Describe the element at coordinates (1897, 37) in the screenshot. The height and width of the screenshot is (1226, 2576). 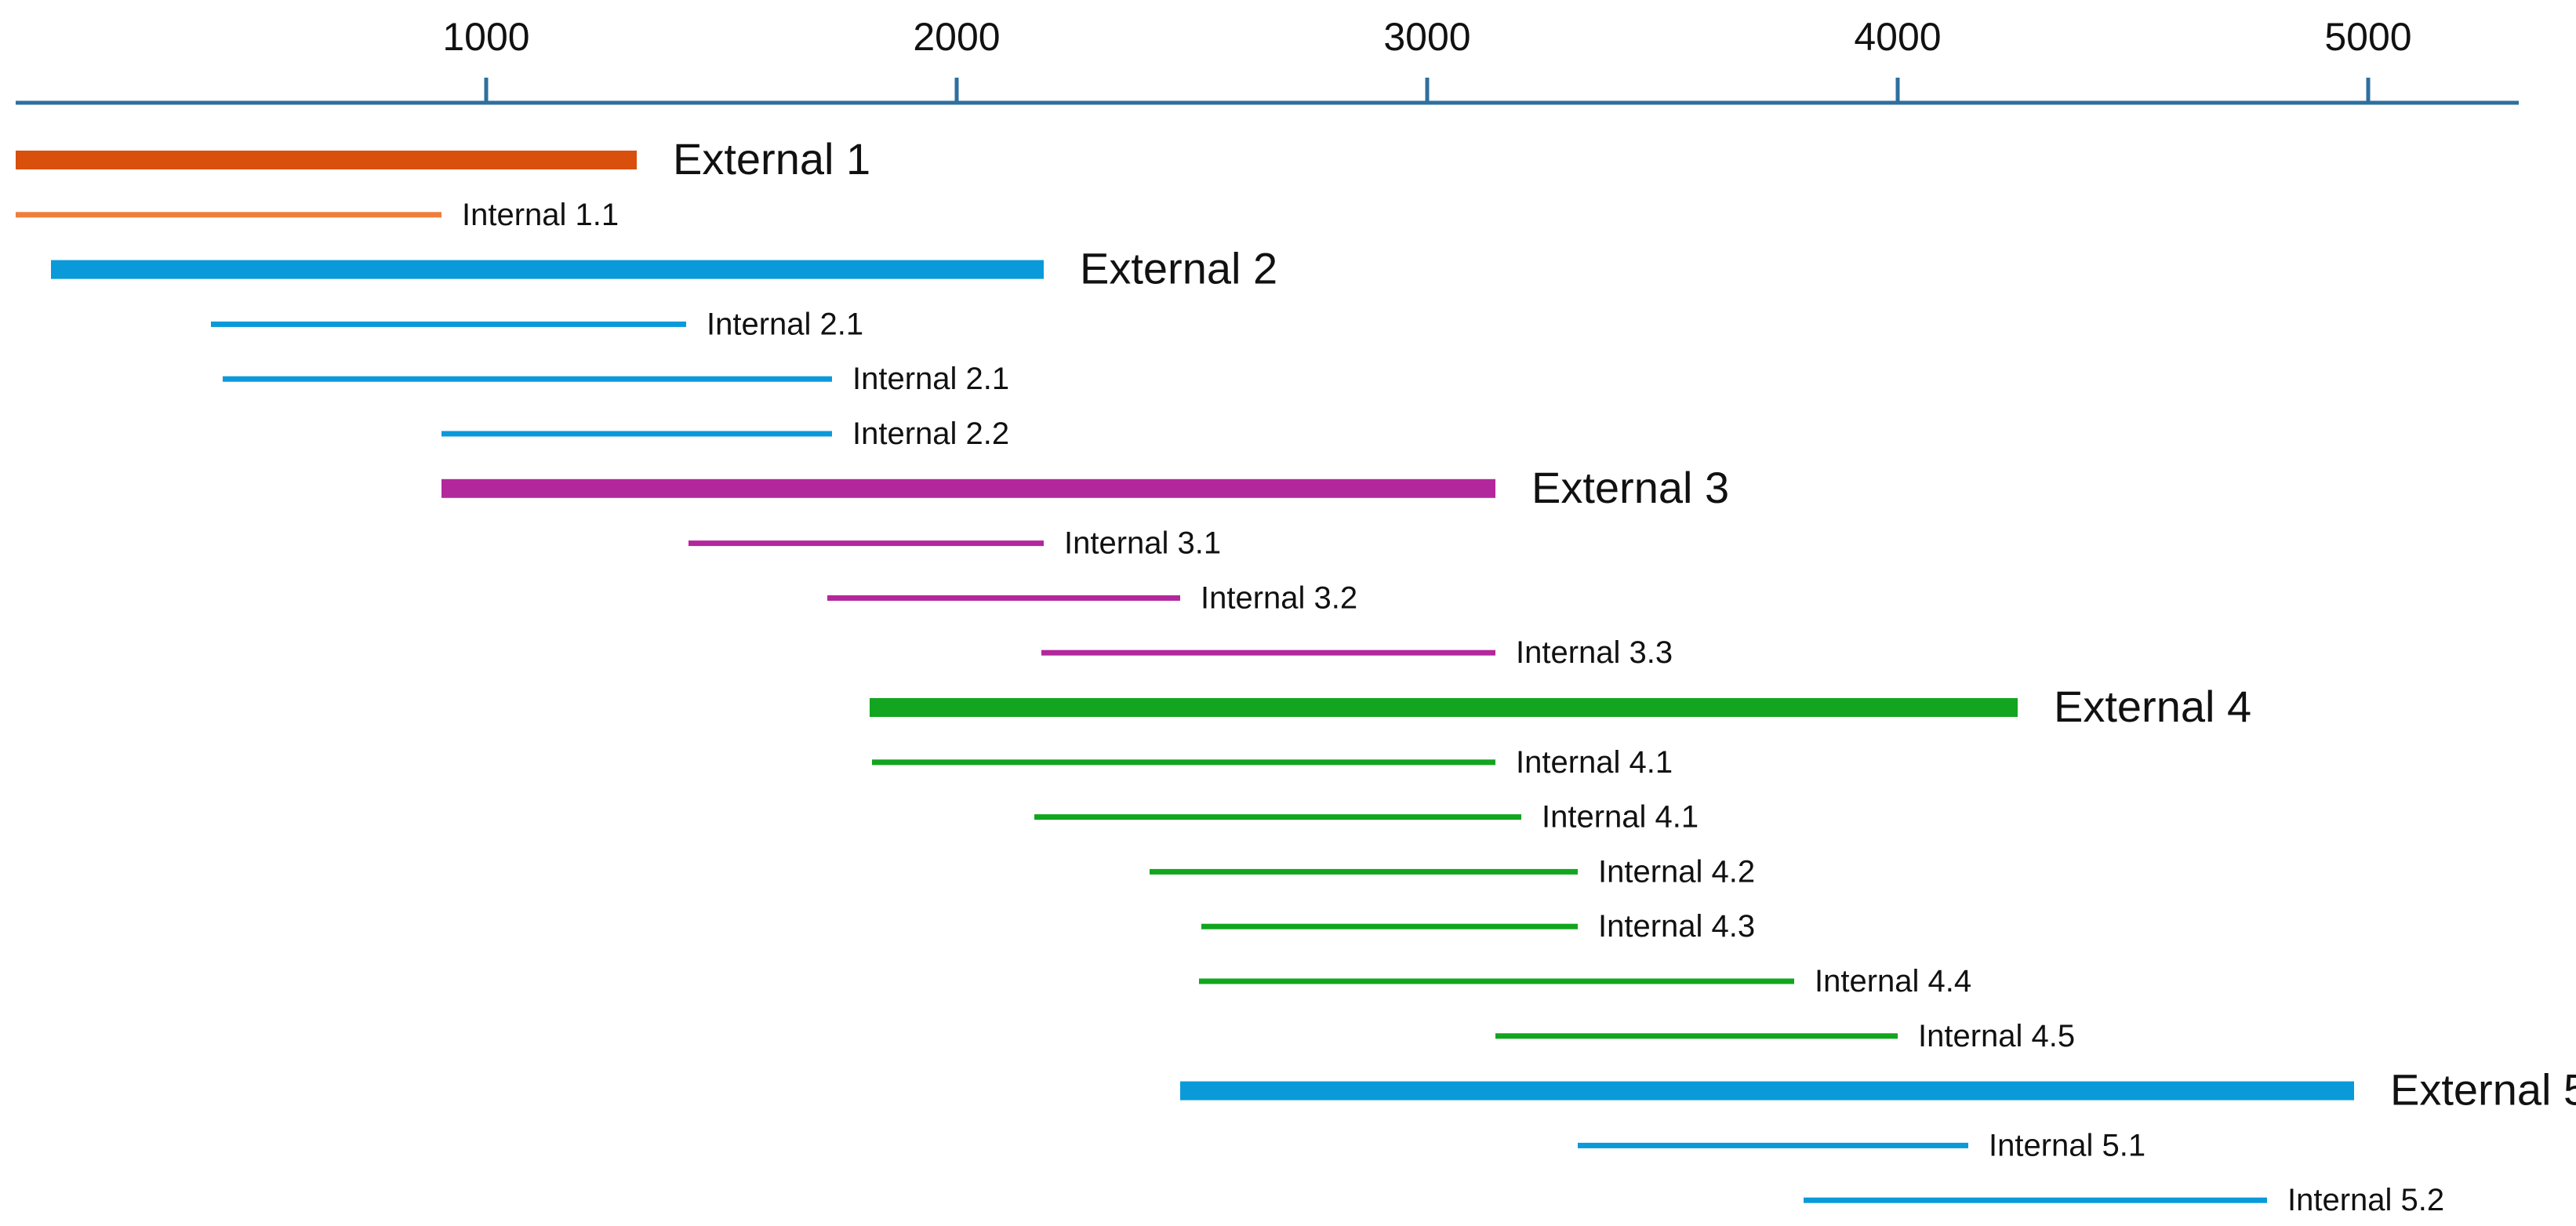
I see `axis-tick-label: 4000` at that location.